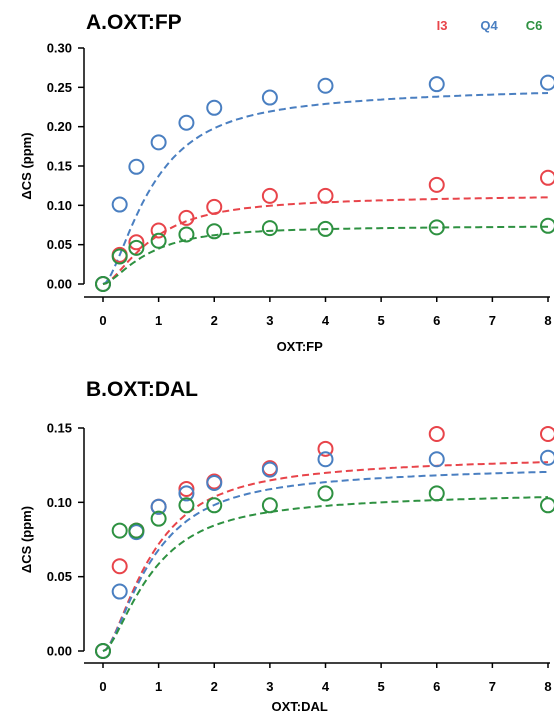 This screenshot has height=721, width=554. I want to click on legend-label-i3: I3, so click(442, 25).